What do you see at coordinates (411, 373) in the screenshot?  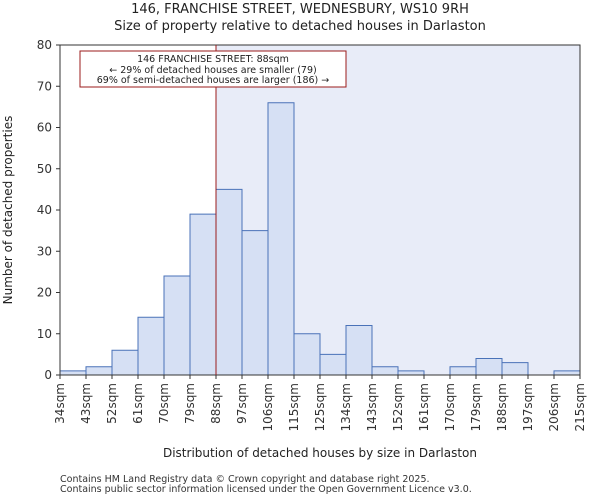 I see `histogram-bar-152sqm` at bounding box center [411, 373].